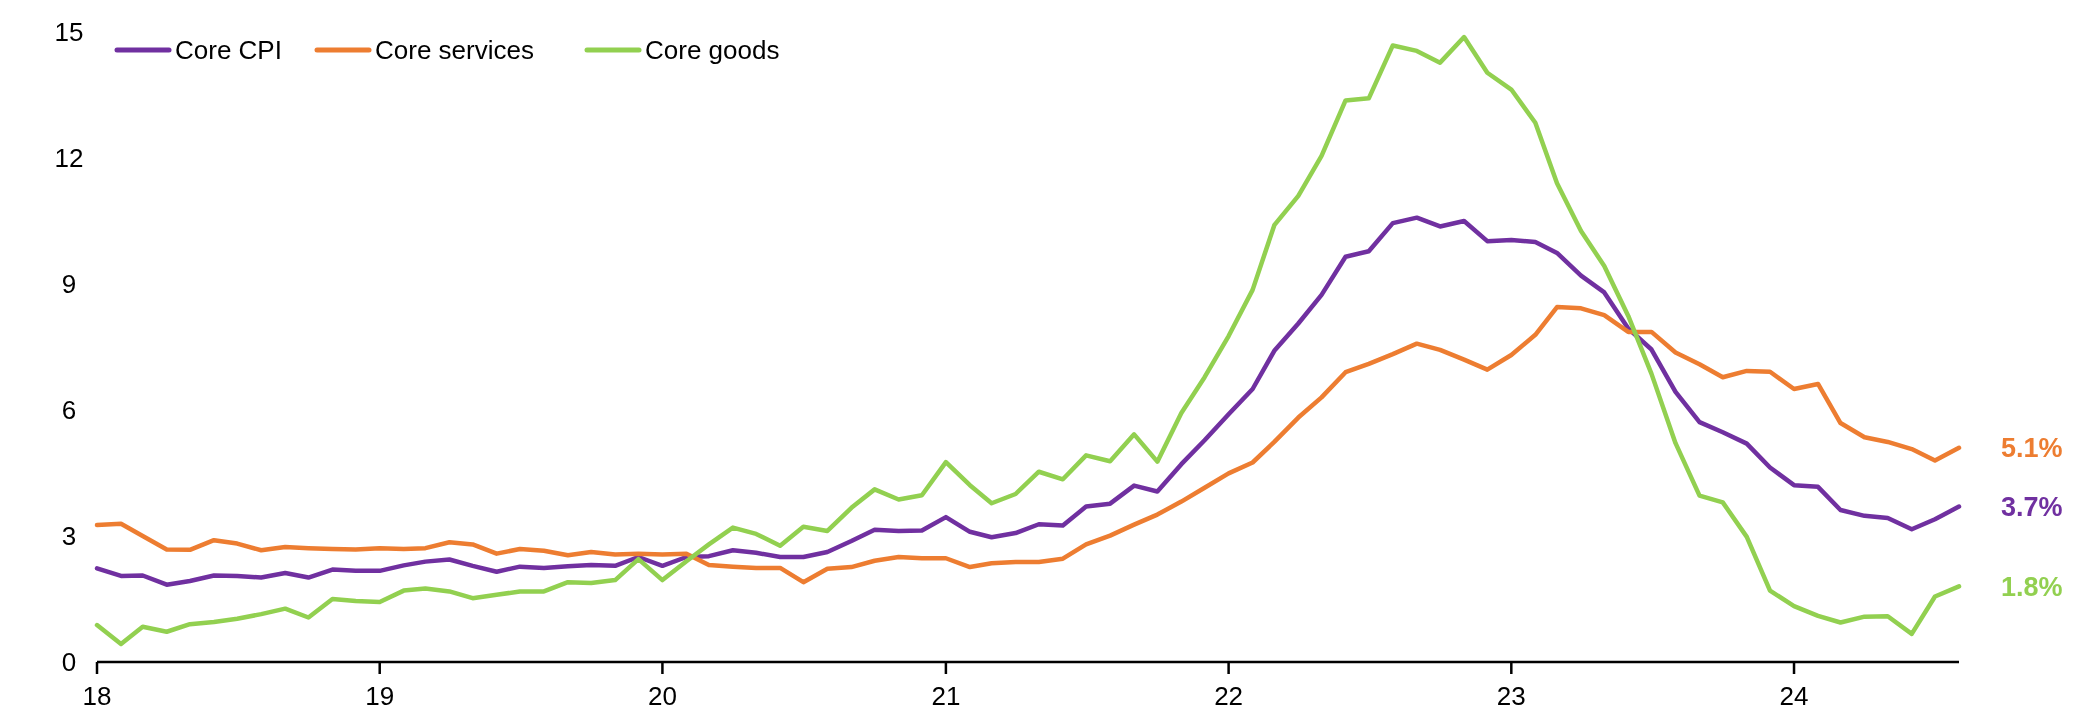  Describe the element at coordinates (1229, 696) in the screenshot. I see `x-tick-label: 22` at that location.